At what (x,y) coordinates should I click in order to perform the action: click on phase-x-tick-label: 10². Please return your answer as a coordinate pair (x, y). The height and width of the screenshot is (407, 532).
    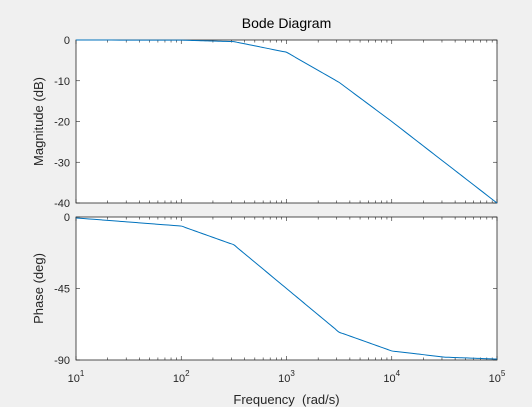
    Looking at the image, I should click on (181, 377).